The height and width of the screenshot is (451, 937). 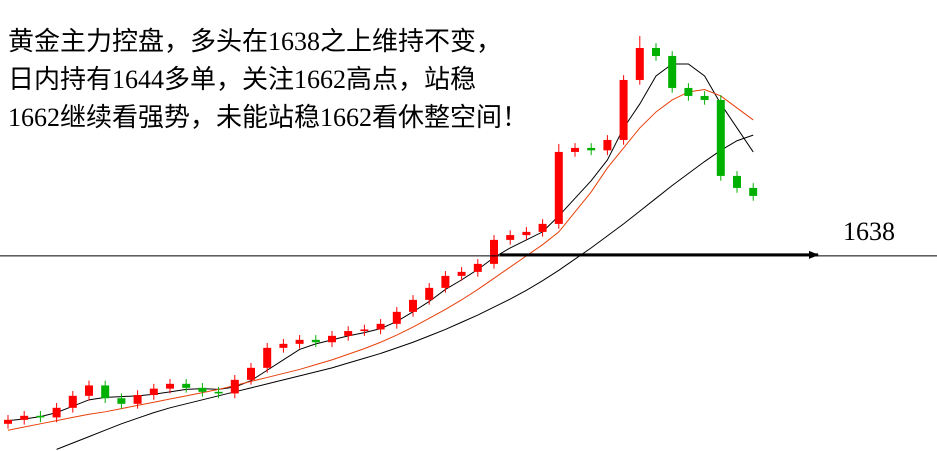 I want to click on annotation-line: 黄金主力控盘，多头在1638之上维持不变，, so click(x=255, y=41).